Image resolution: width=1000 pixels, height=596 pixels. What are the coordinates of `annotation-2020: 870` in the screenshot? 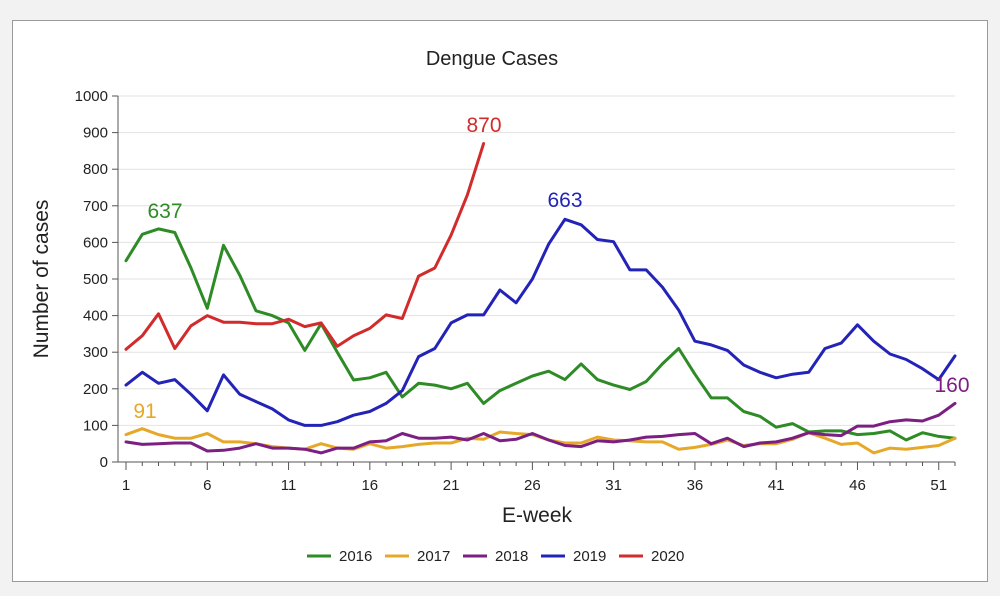 It's located at (483, 125).